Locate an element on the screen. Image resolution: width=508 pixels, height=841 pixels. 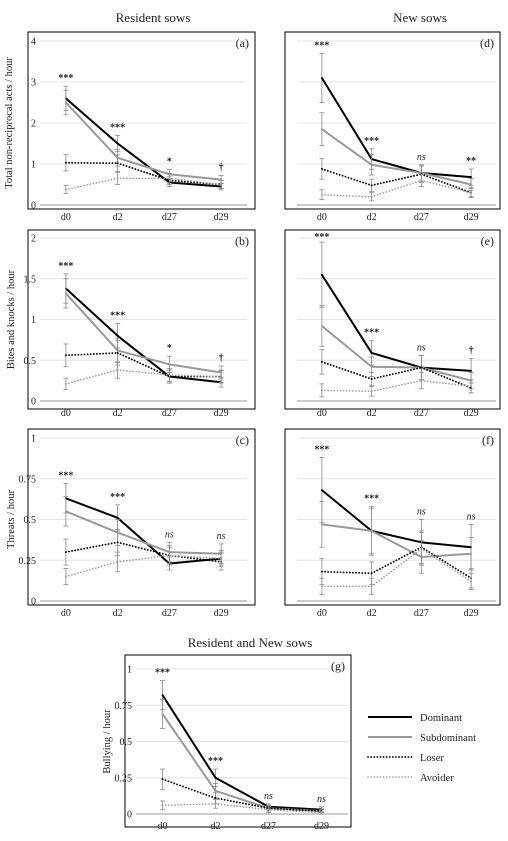
legend-label: Subdominant is located at coordinates (448, 738).